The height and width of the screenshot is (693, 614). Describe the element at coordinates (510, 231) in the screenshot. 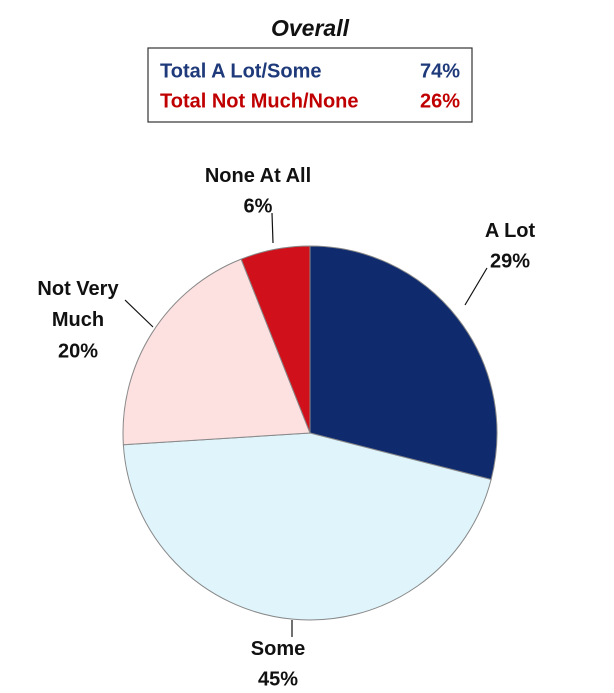

I see `slice-label: A Lot` at that location.